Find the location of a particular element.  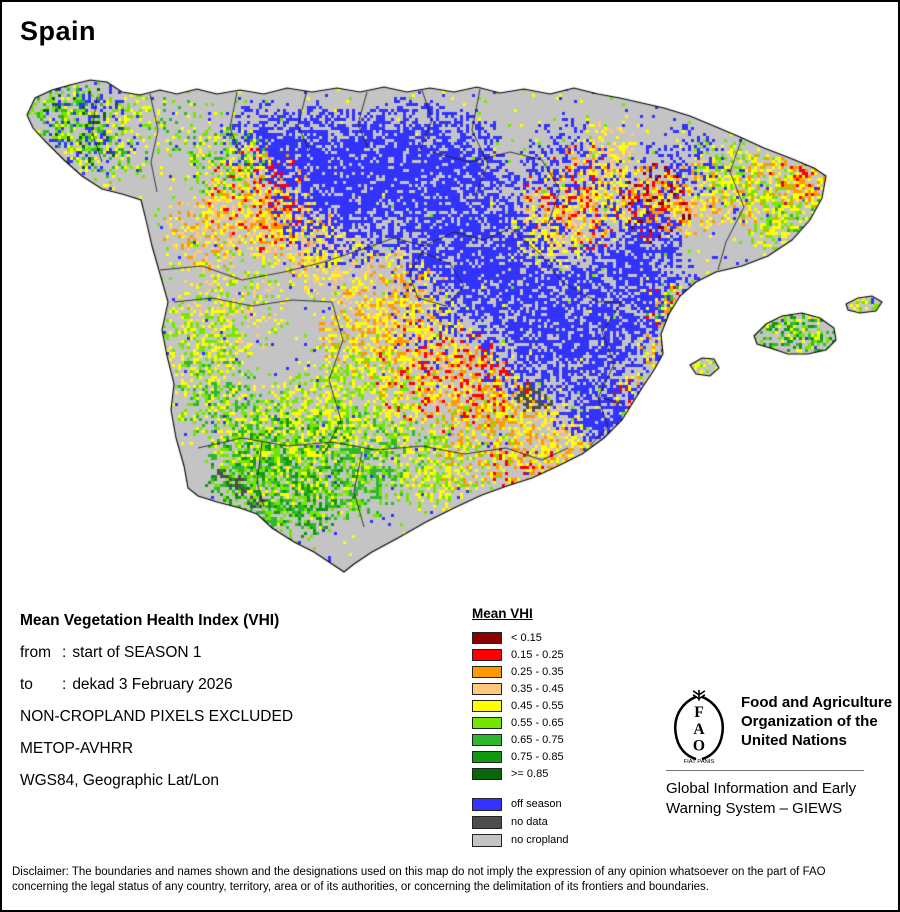

legend-row: 0.75 - 0.85 is located at coordinates (520, 756).